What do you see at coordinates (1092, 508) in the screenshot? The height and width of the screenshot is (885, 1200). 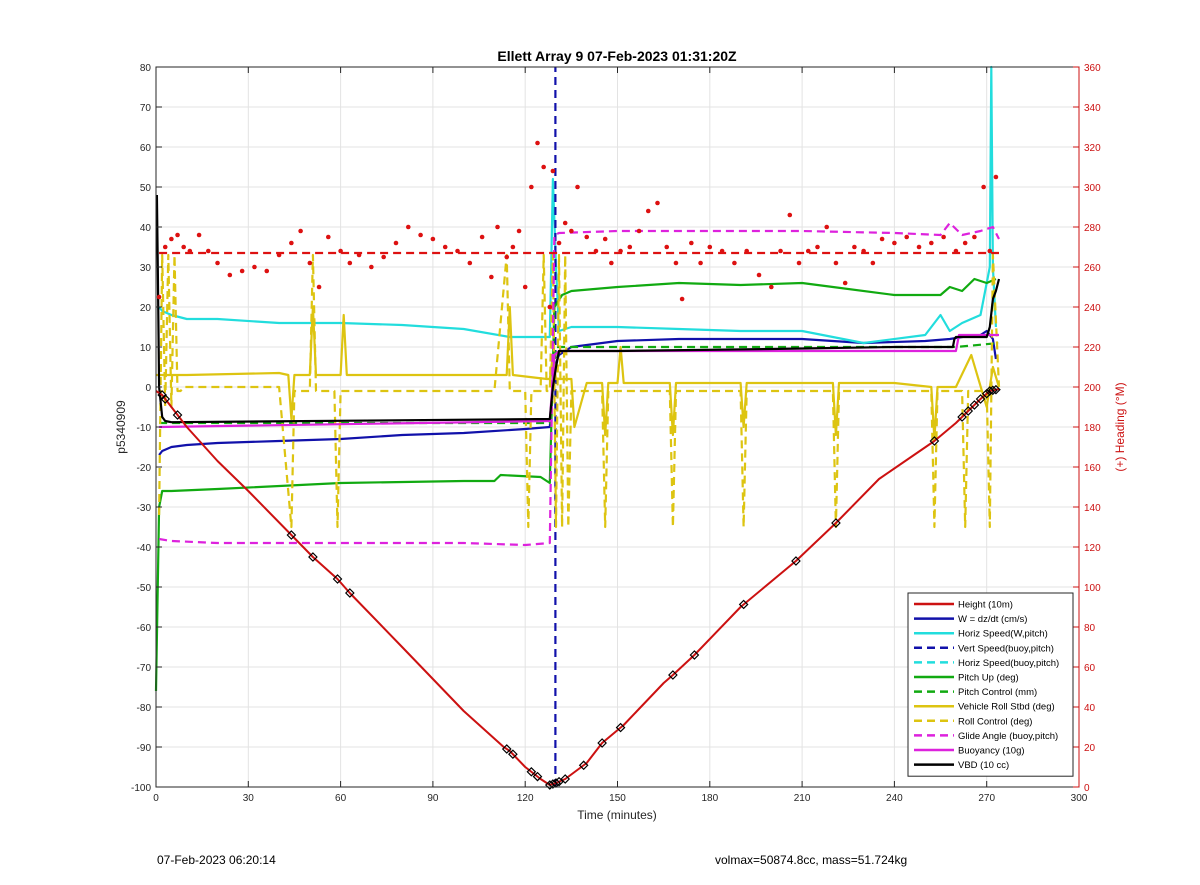 I see `y2-tick-label: 140` at bounding box center [1092, 508].